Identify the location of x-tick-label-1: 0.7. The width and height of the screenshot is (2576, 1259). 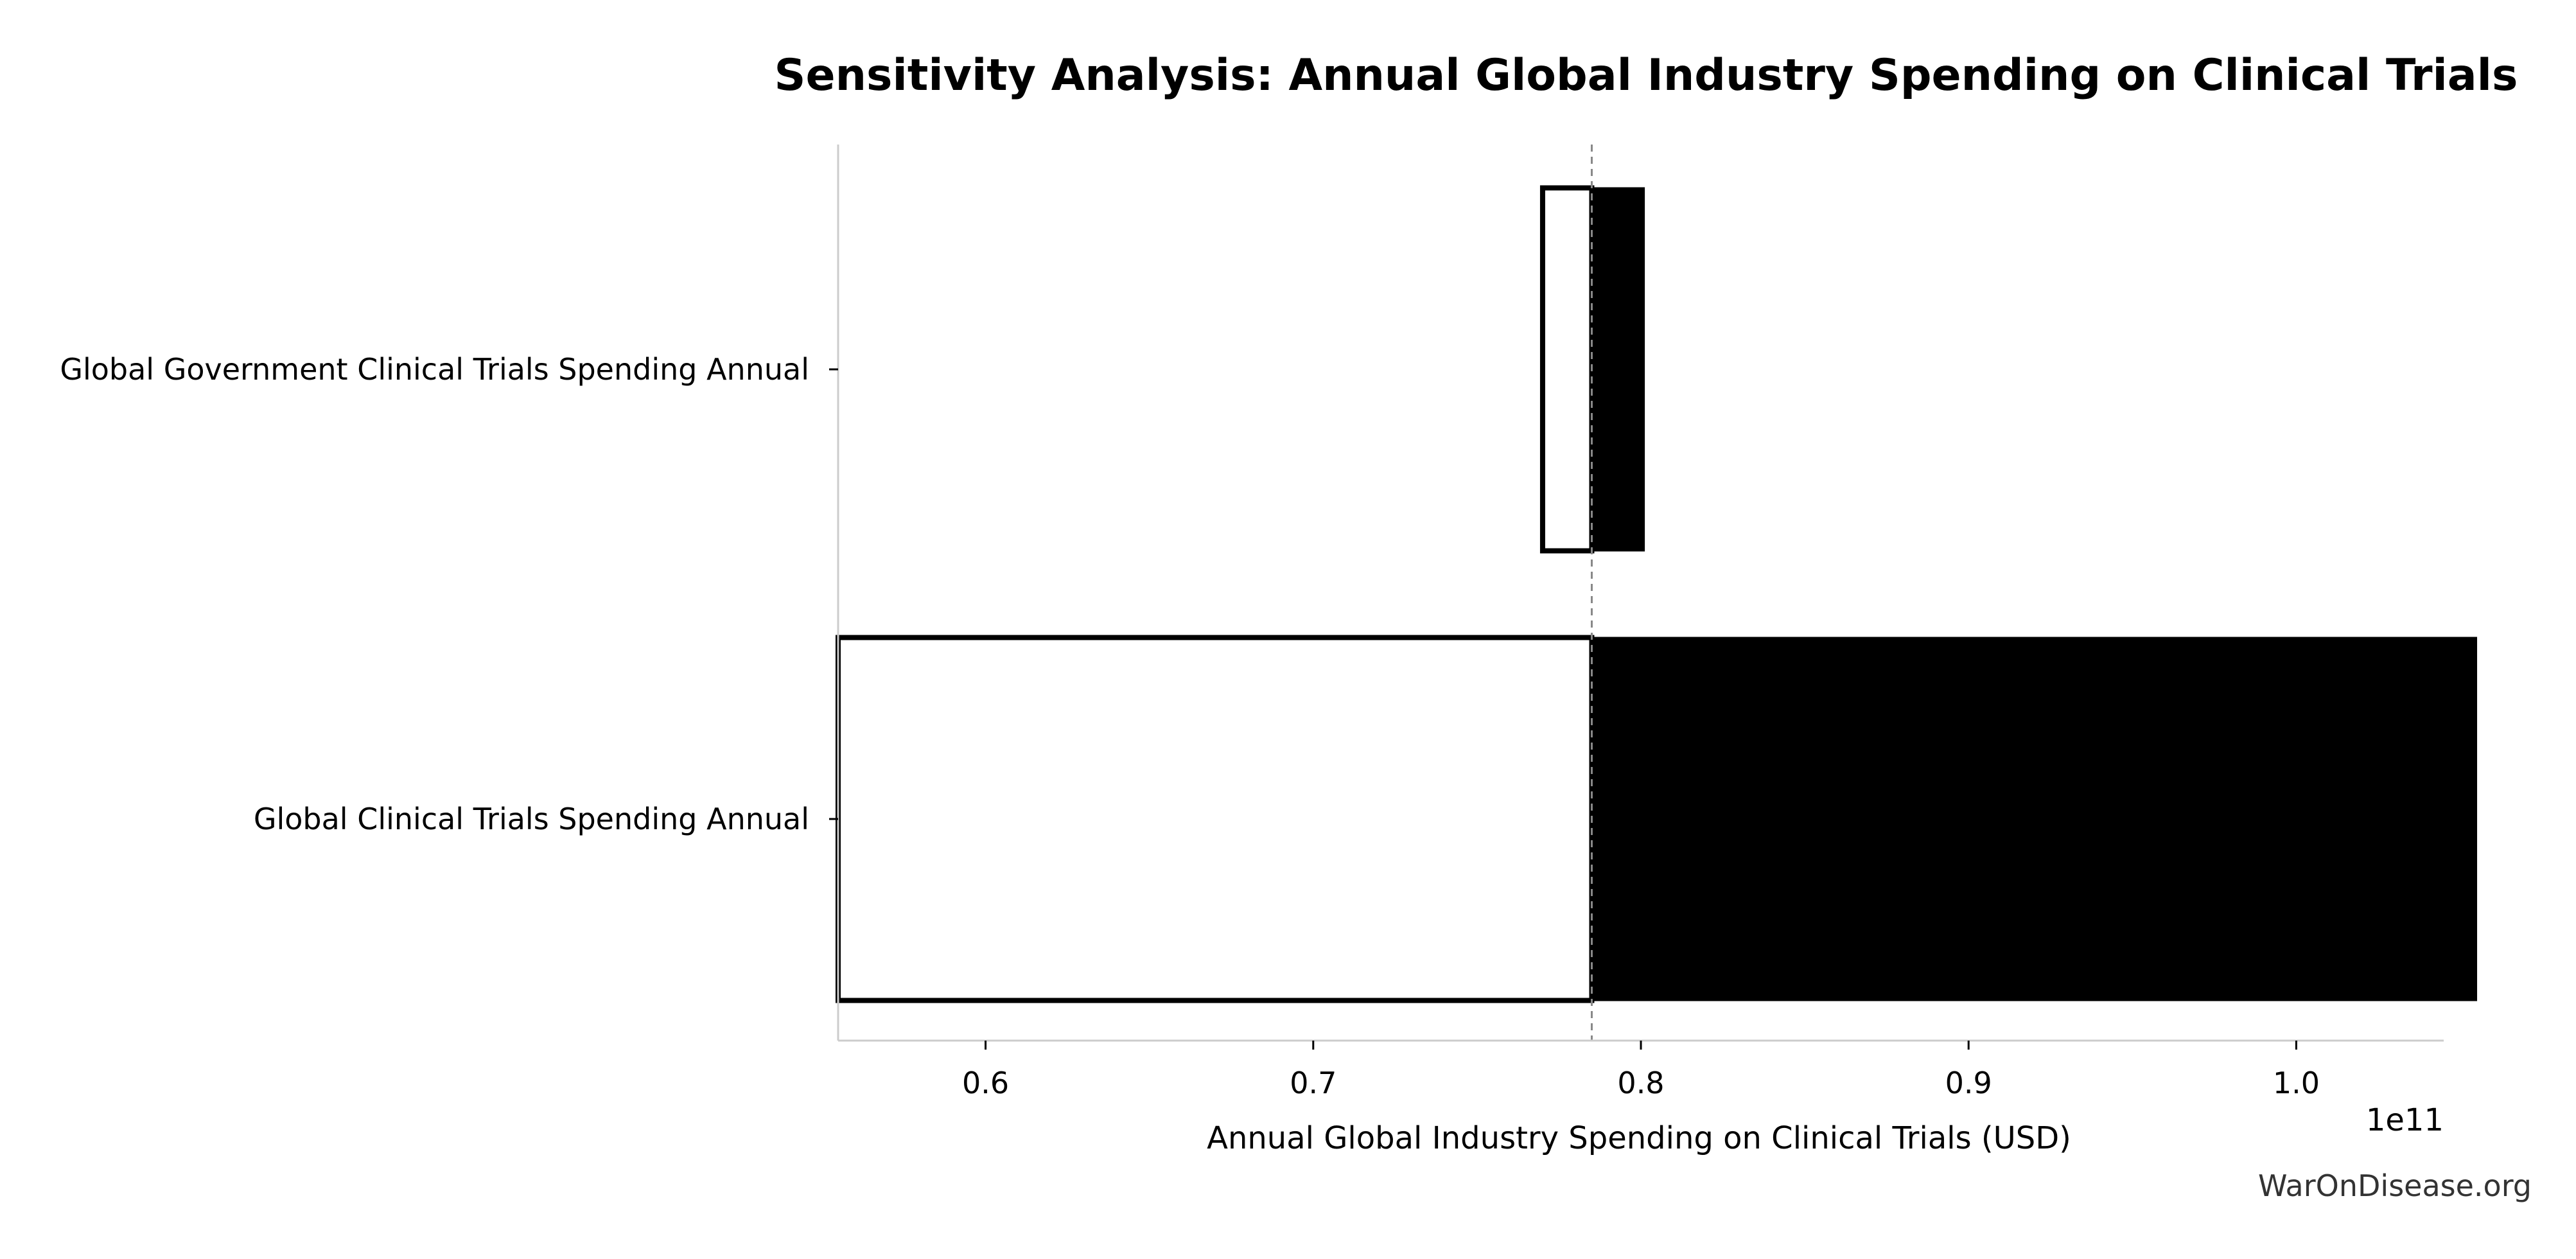
(1313, 1083).